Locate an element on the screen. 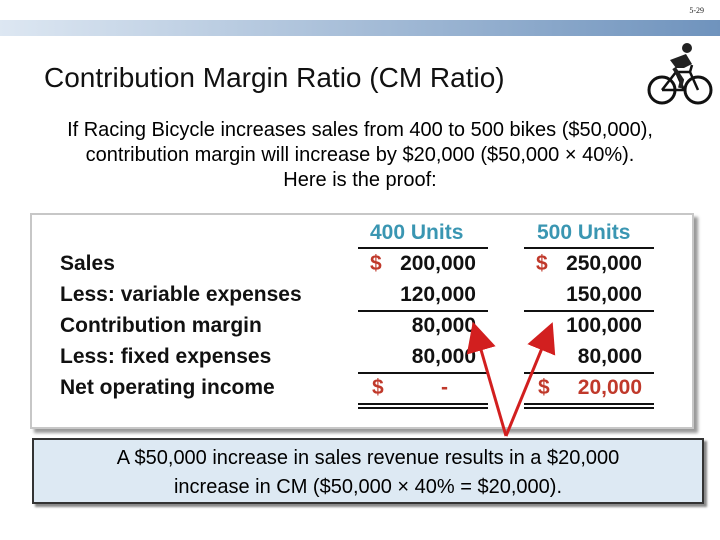  net-operating-income-500: 20,000 is located at coordinates (609, 387).